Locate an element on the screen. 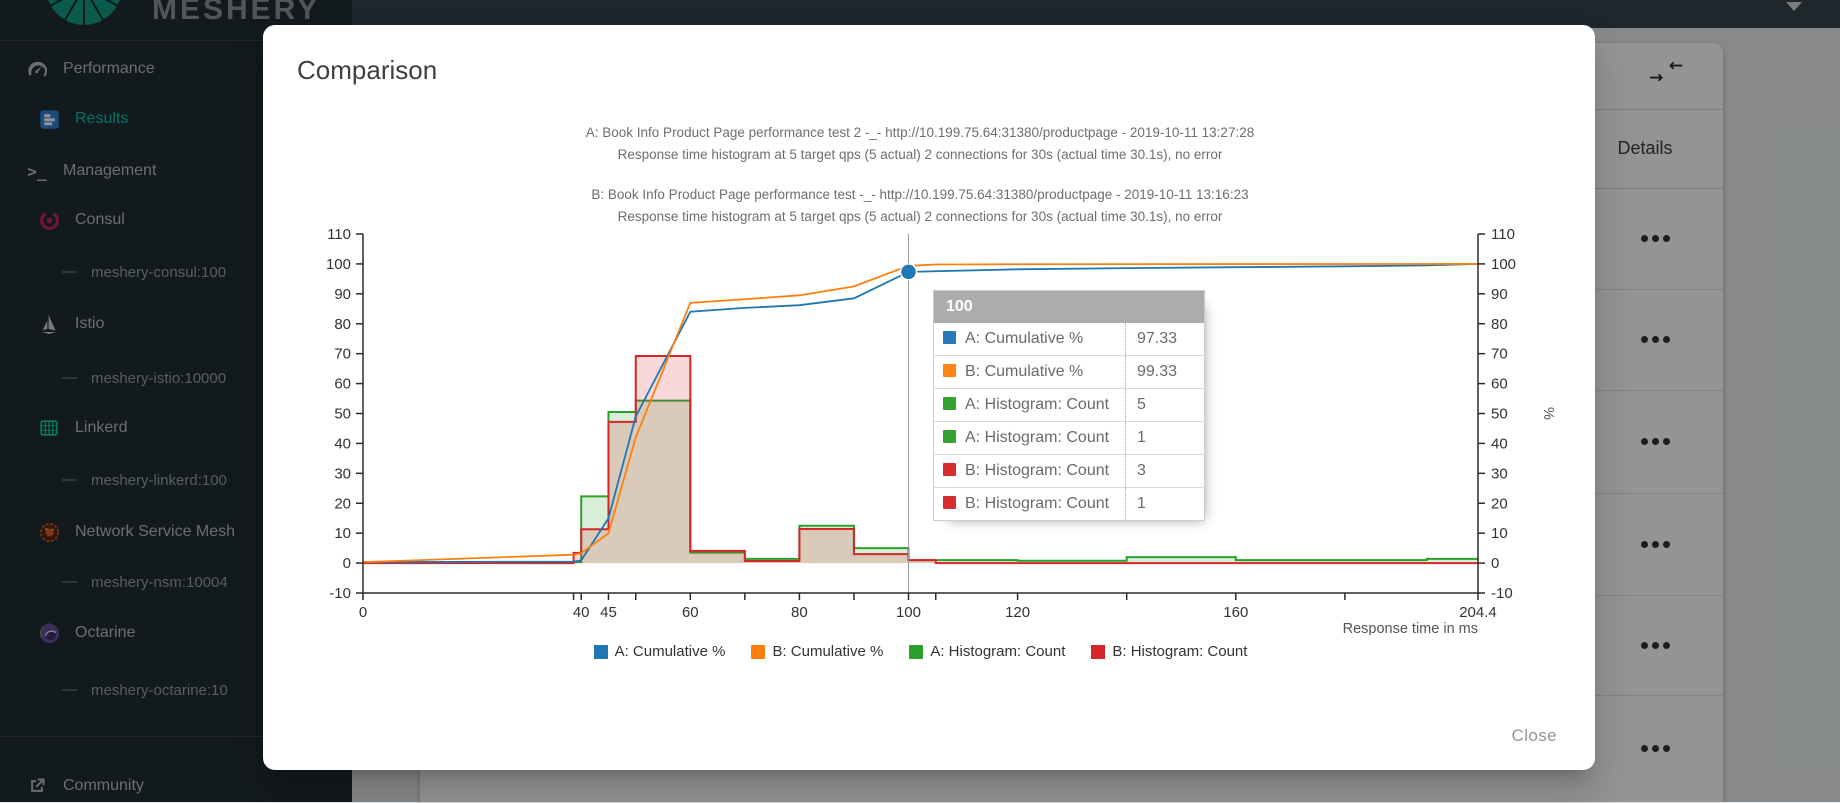 Image resolution: width=1840 pixels, height=803 pixels. sidebar-item-linkerd: Linkerd is located at coordinates (81, 428).